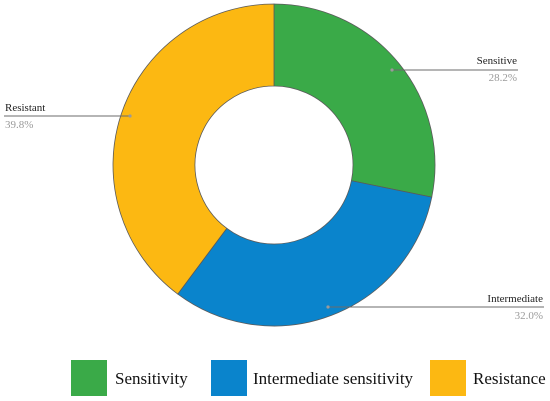  Describe the element at coordinates (25, 108) in the screenshot. I see `slice-label-resistant: Resistant` at that location.